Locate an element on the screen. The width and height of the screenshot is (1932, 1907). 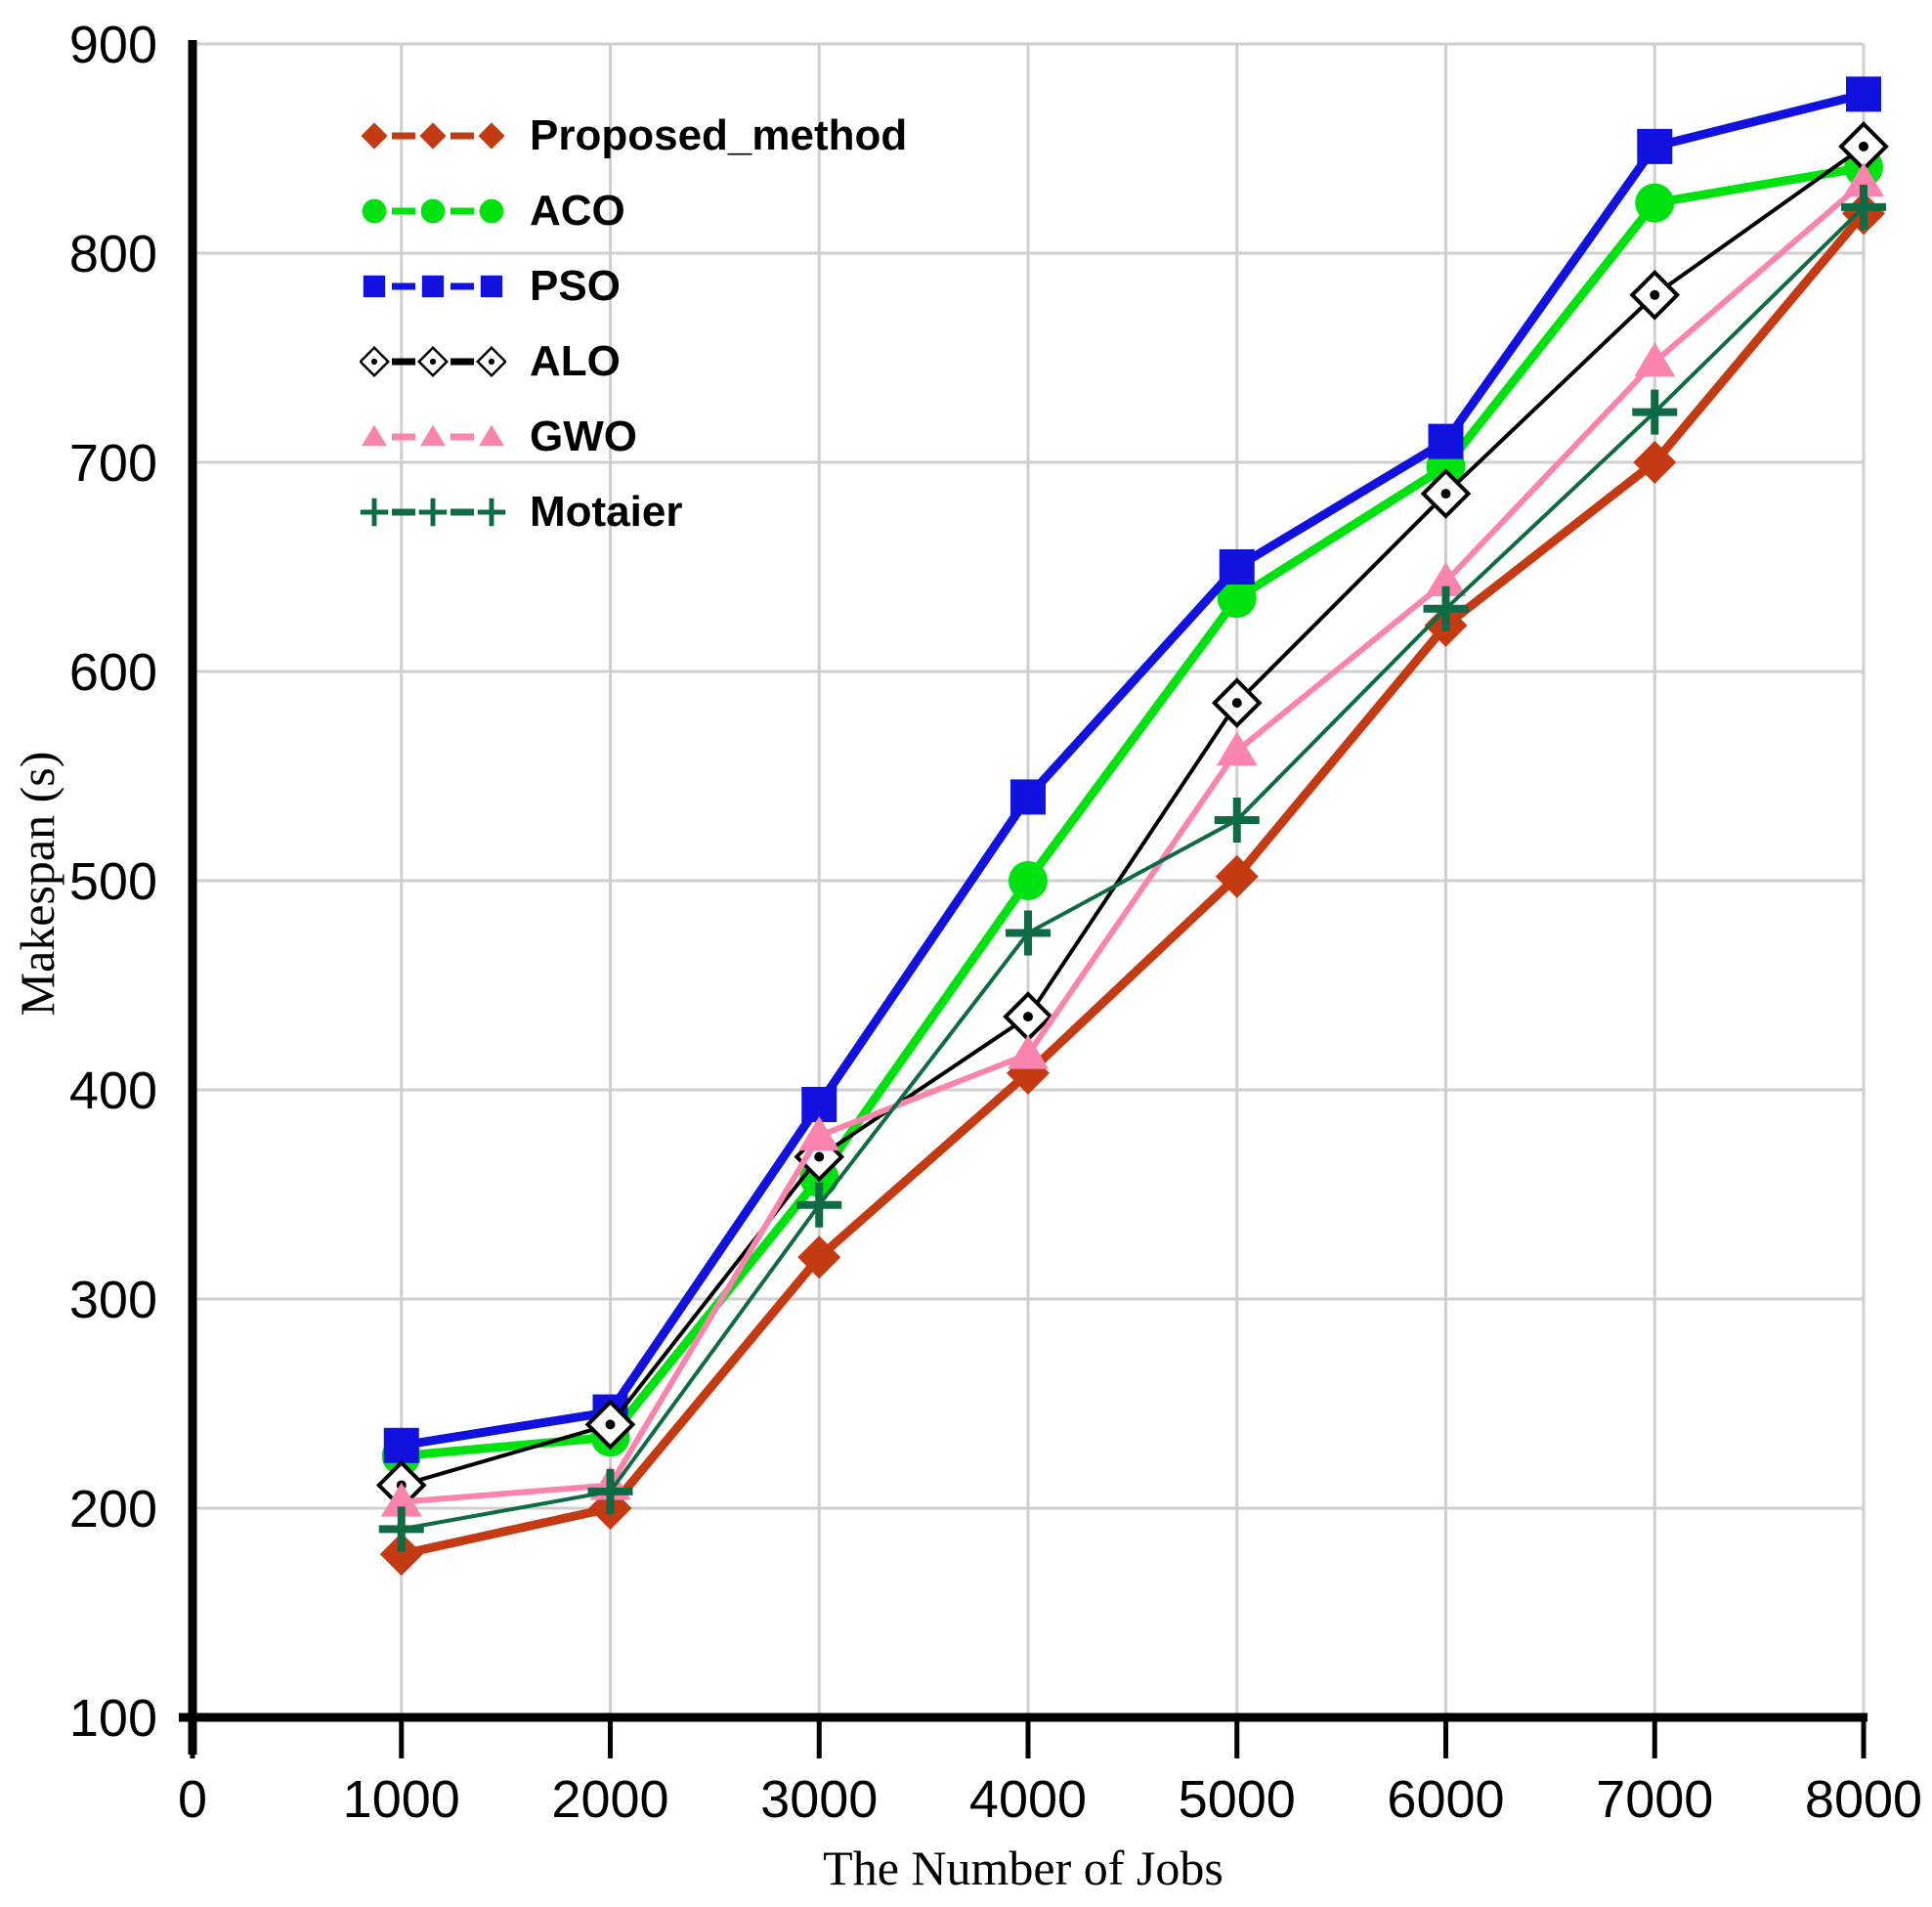
legend-item-motaier: Motaier is located at coordinates (634, 511).